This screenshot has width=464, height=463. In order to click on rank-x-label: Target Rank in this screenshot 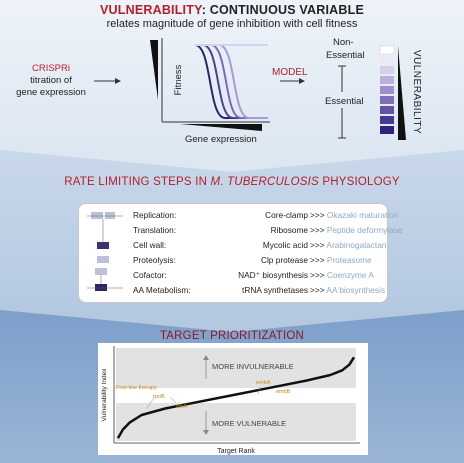, I will do `click(236, 451)`.